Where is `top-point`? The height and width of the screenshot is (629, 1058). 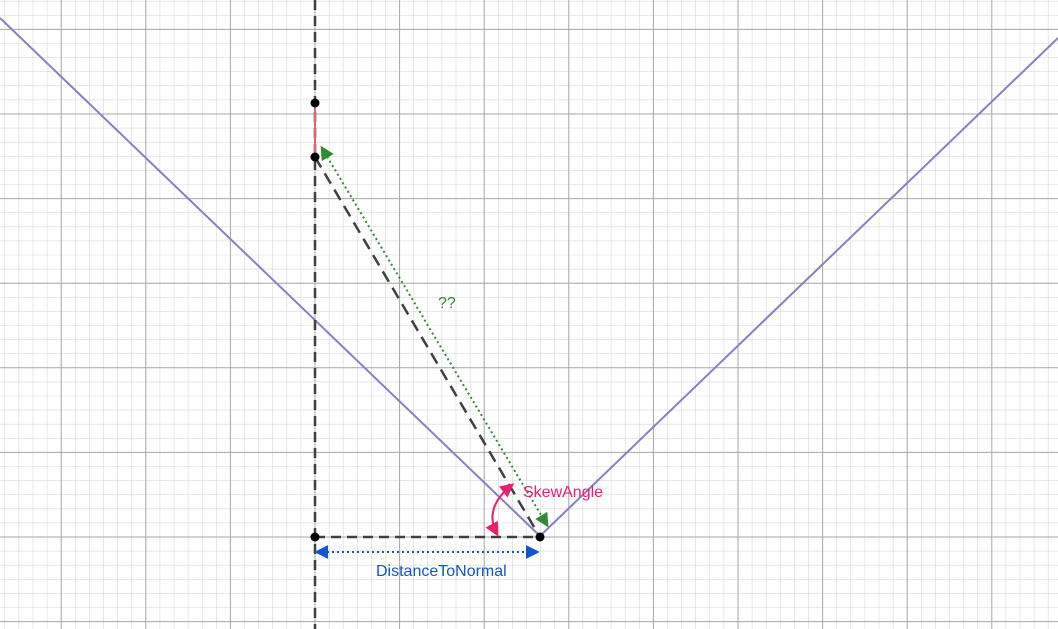
top-point is located at coordinates (315, 103).